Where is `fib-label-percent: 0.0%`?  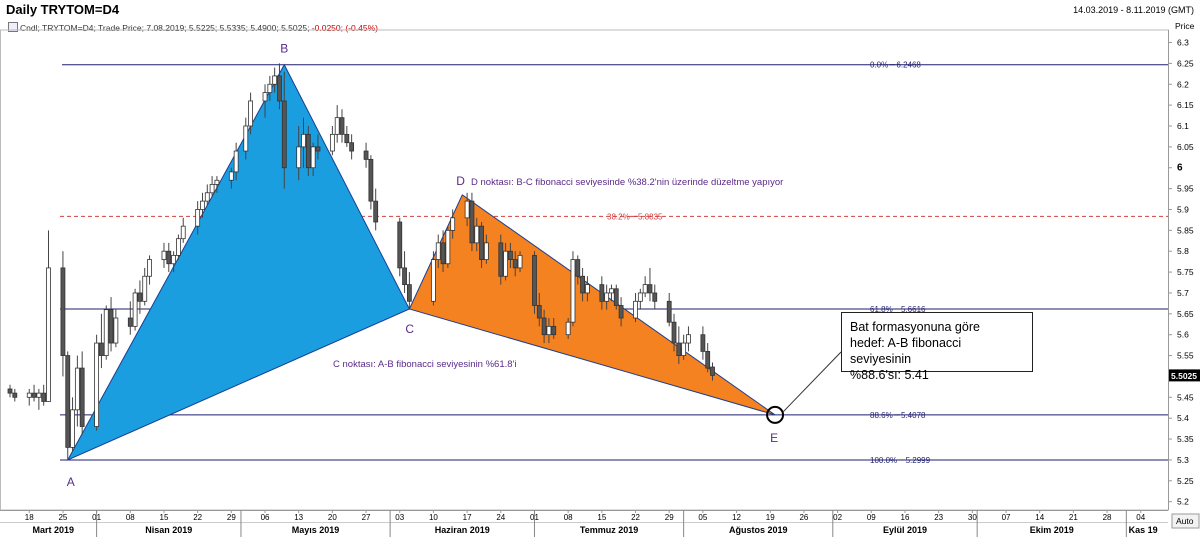
fib-label-percent: 0.0% is located at coordinates (879, 65).